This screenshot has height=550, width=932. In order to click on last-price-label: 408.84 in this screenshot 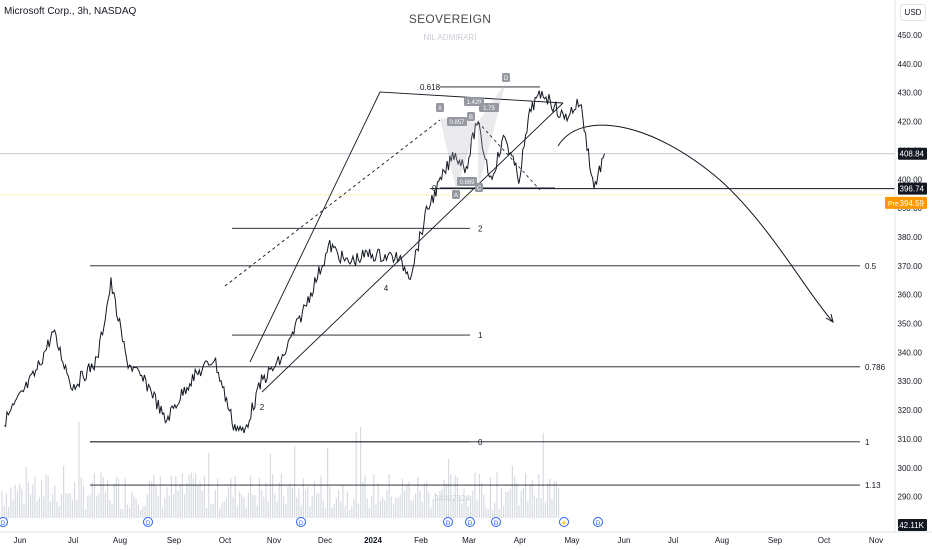, I will do `click(912, 154)`.